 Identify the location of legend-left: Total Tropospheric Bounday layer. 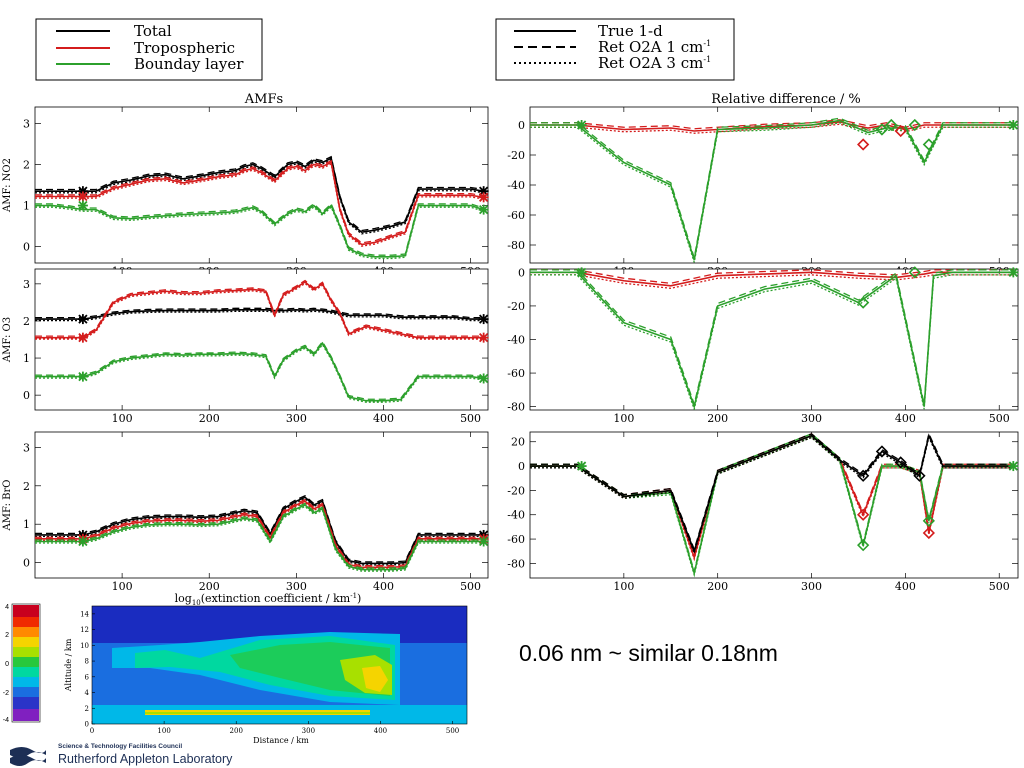
(149, 49).